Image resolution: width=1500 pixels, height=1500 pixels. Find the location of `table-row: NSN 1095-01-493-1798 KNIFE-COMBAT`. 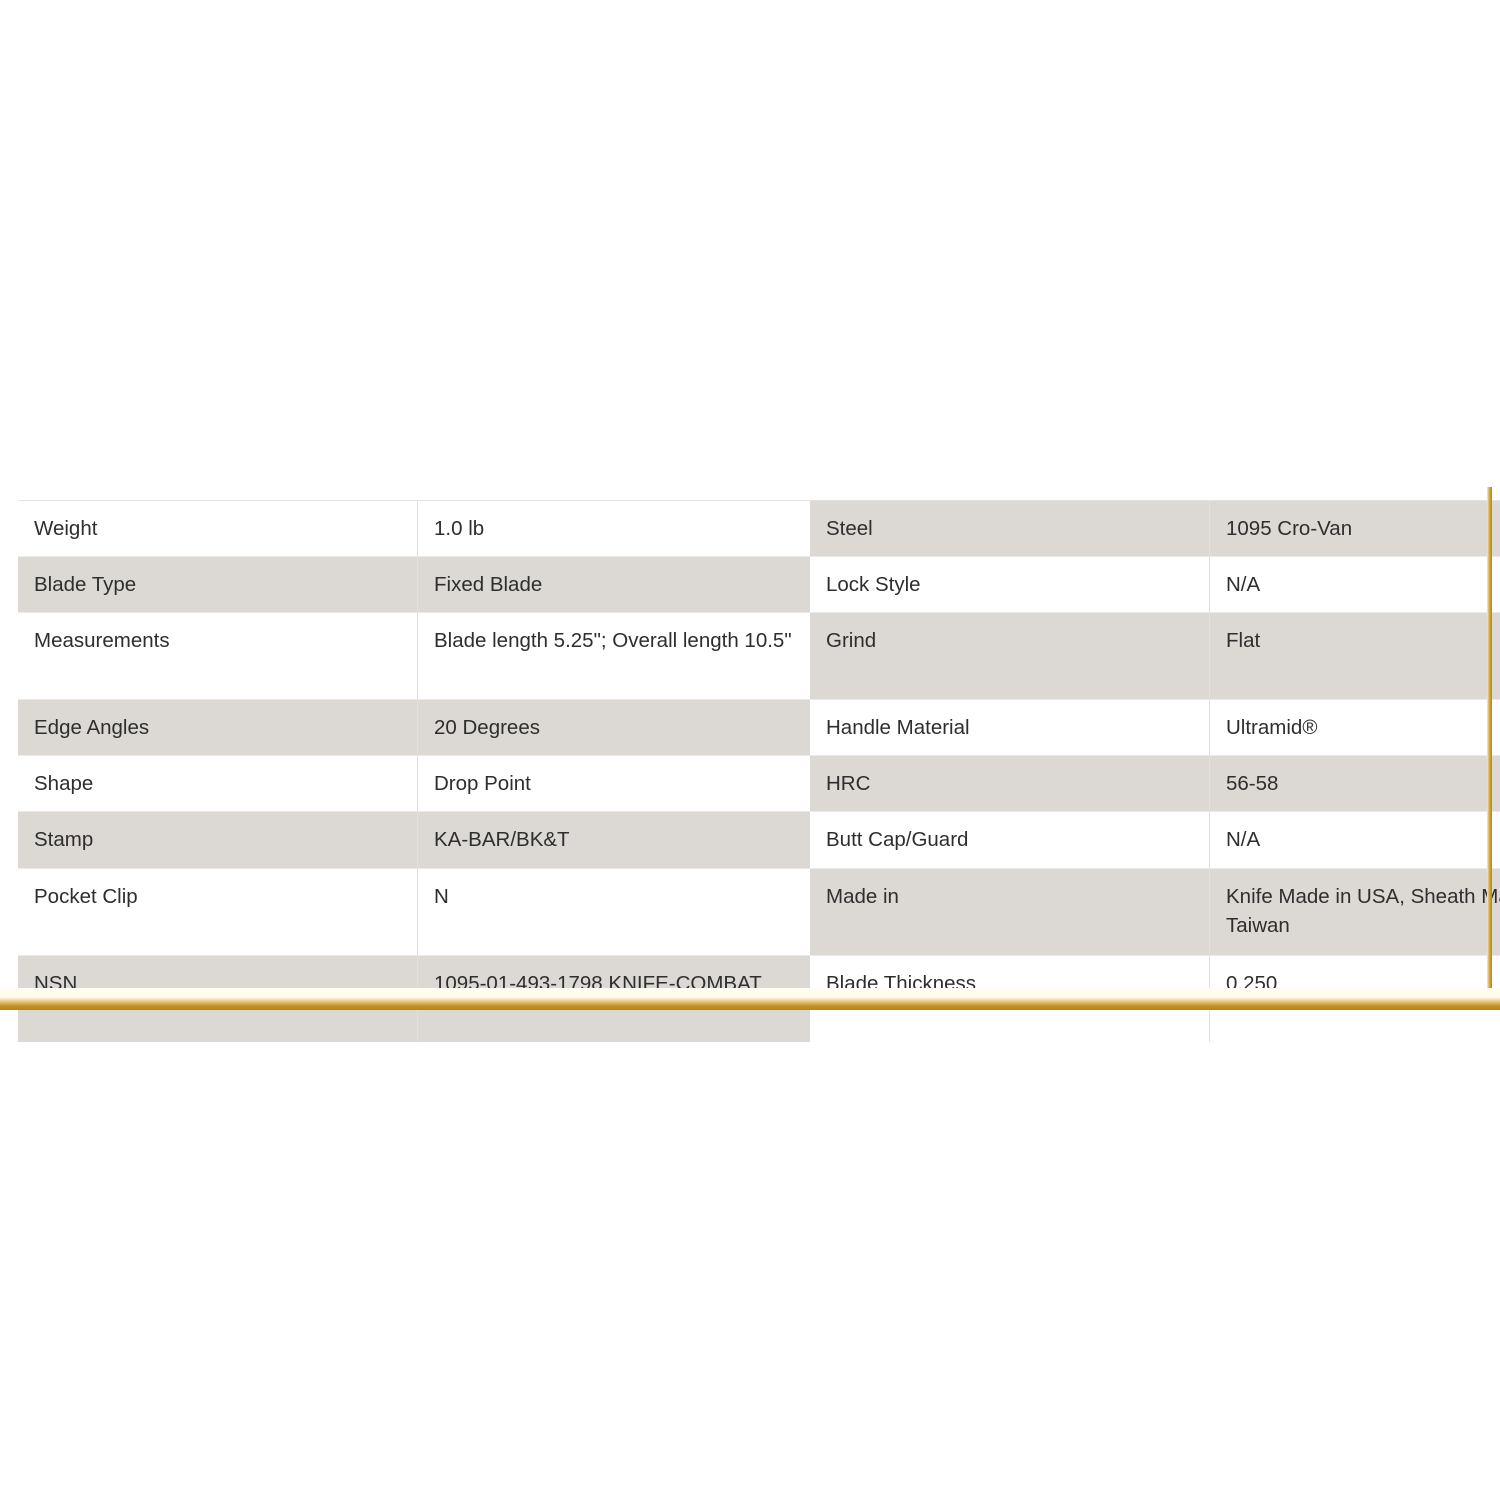

table-row: NSN 1095-01-493-1798 KNIFE-COMBAT is located at coordinates (414, 998).